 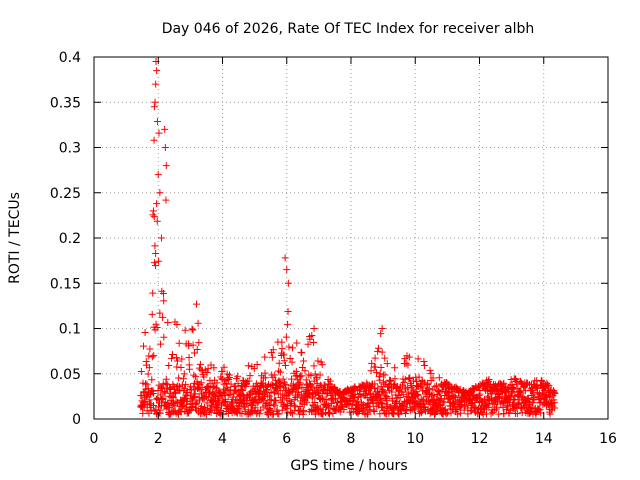 I want to click on y-tick-label: 0.35, so click(x=65, y=103).